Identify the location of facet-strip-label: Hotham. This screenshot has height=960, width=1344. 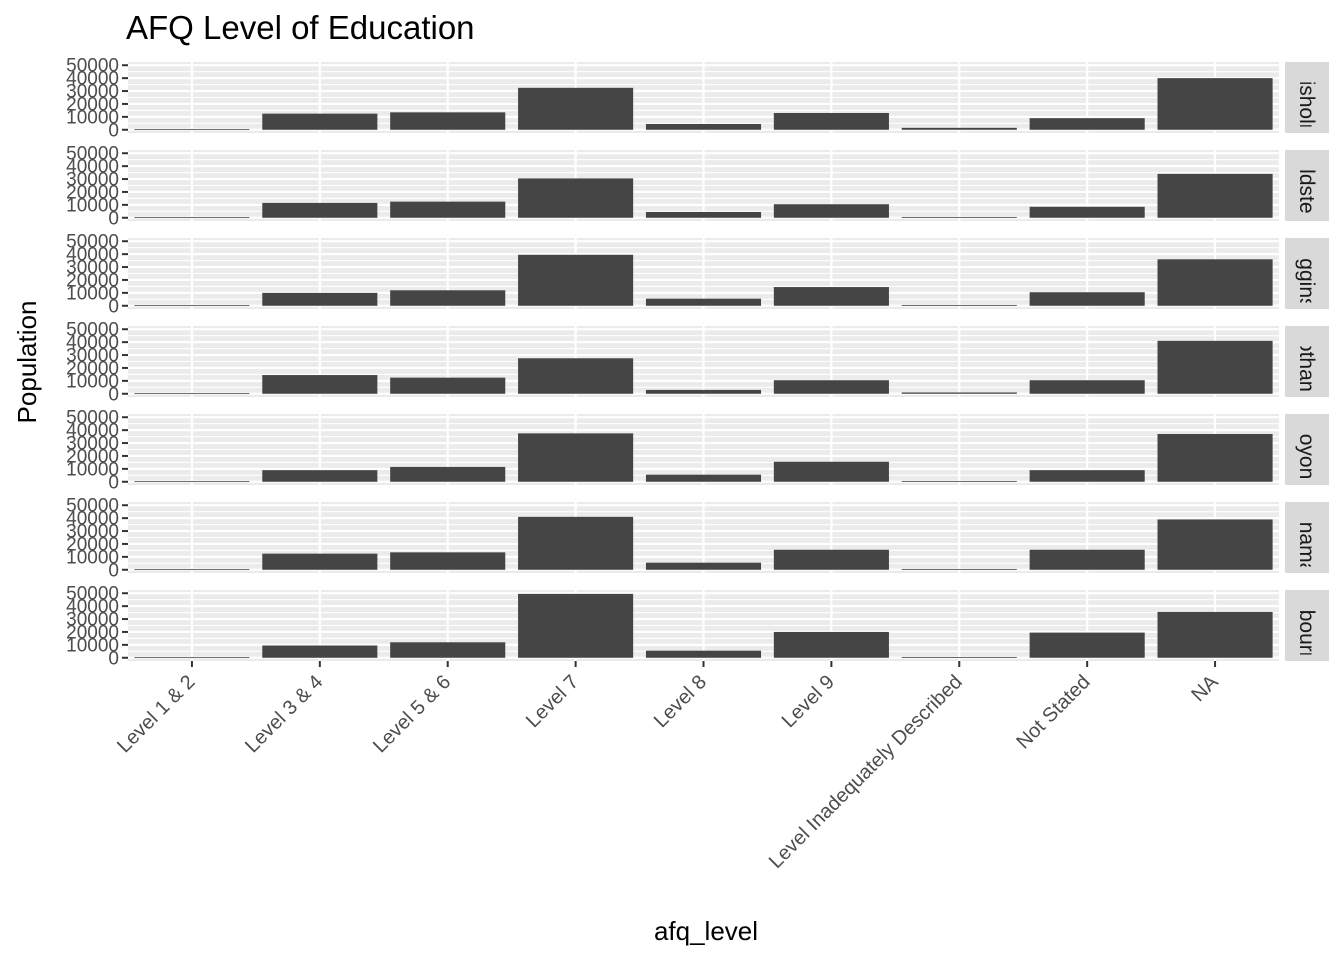
(1306, 362).